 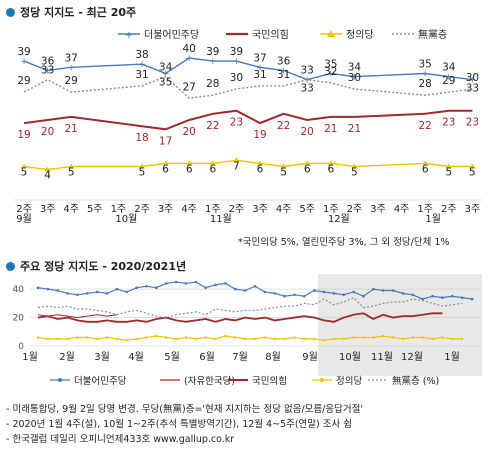 What do you see at coordinates (171, 35) in the screenshot?
I see `legend-label-dem: 더불어민주당` at bounding box center [171, 35].